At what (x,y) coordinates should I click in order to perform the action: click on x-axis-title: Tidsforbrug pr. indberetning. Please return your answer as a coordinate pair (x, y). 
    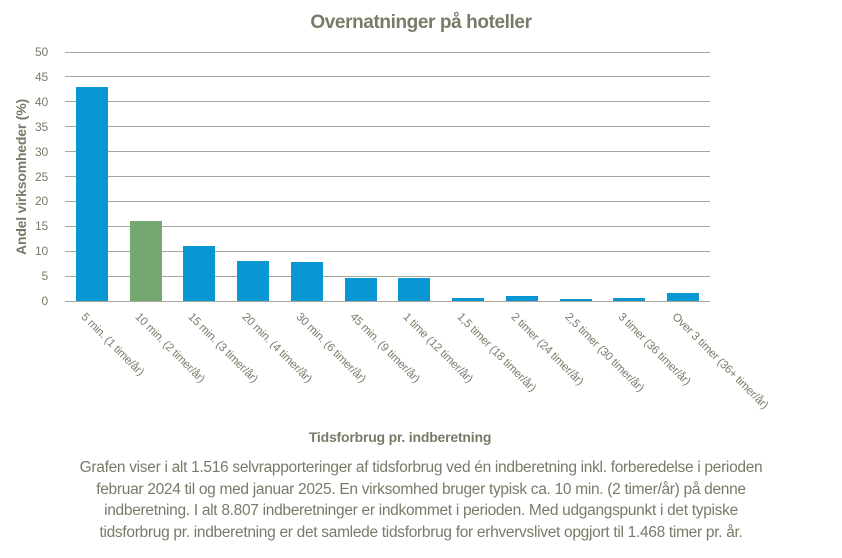
    Looking at the image, I should click on (400, 437).